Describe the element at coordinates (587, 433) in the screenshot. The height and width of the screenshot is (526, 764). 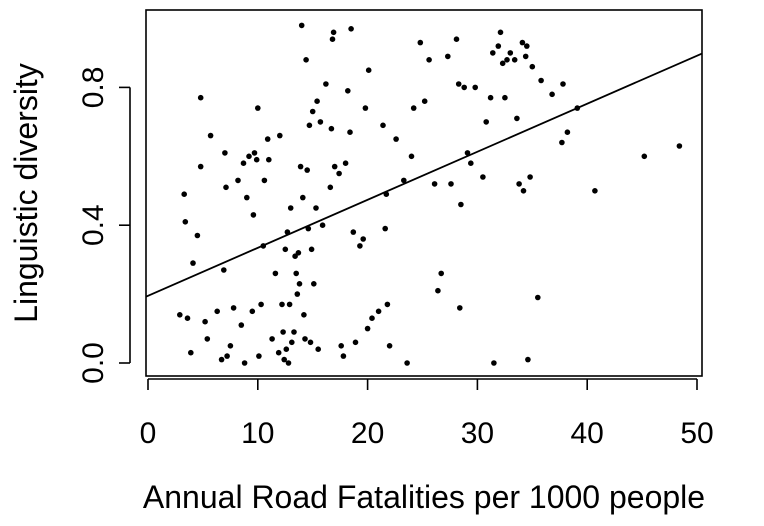
I see `x-tick-label: 40` at that location.